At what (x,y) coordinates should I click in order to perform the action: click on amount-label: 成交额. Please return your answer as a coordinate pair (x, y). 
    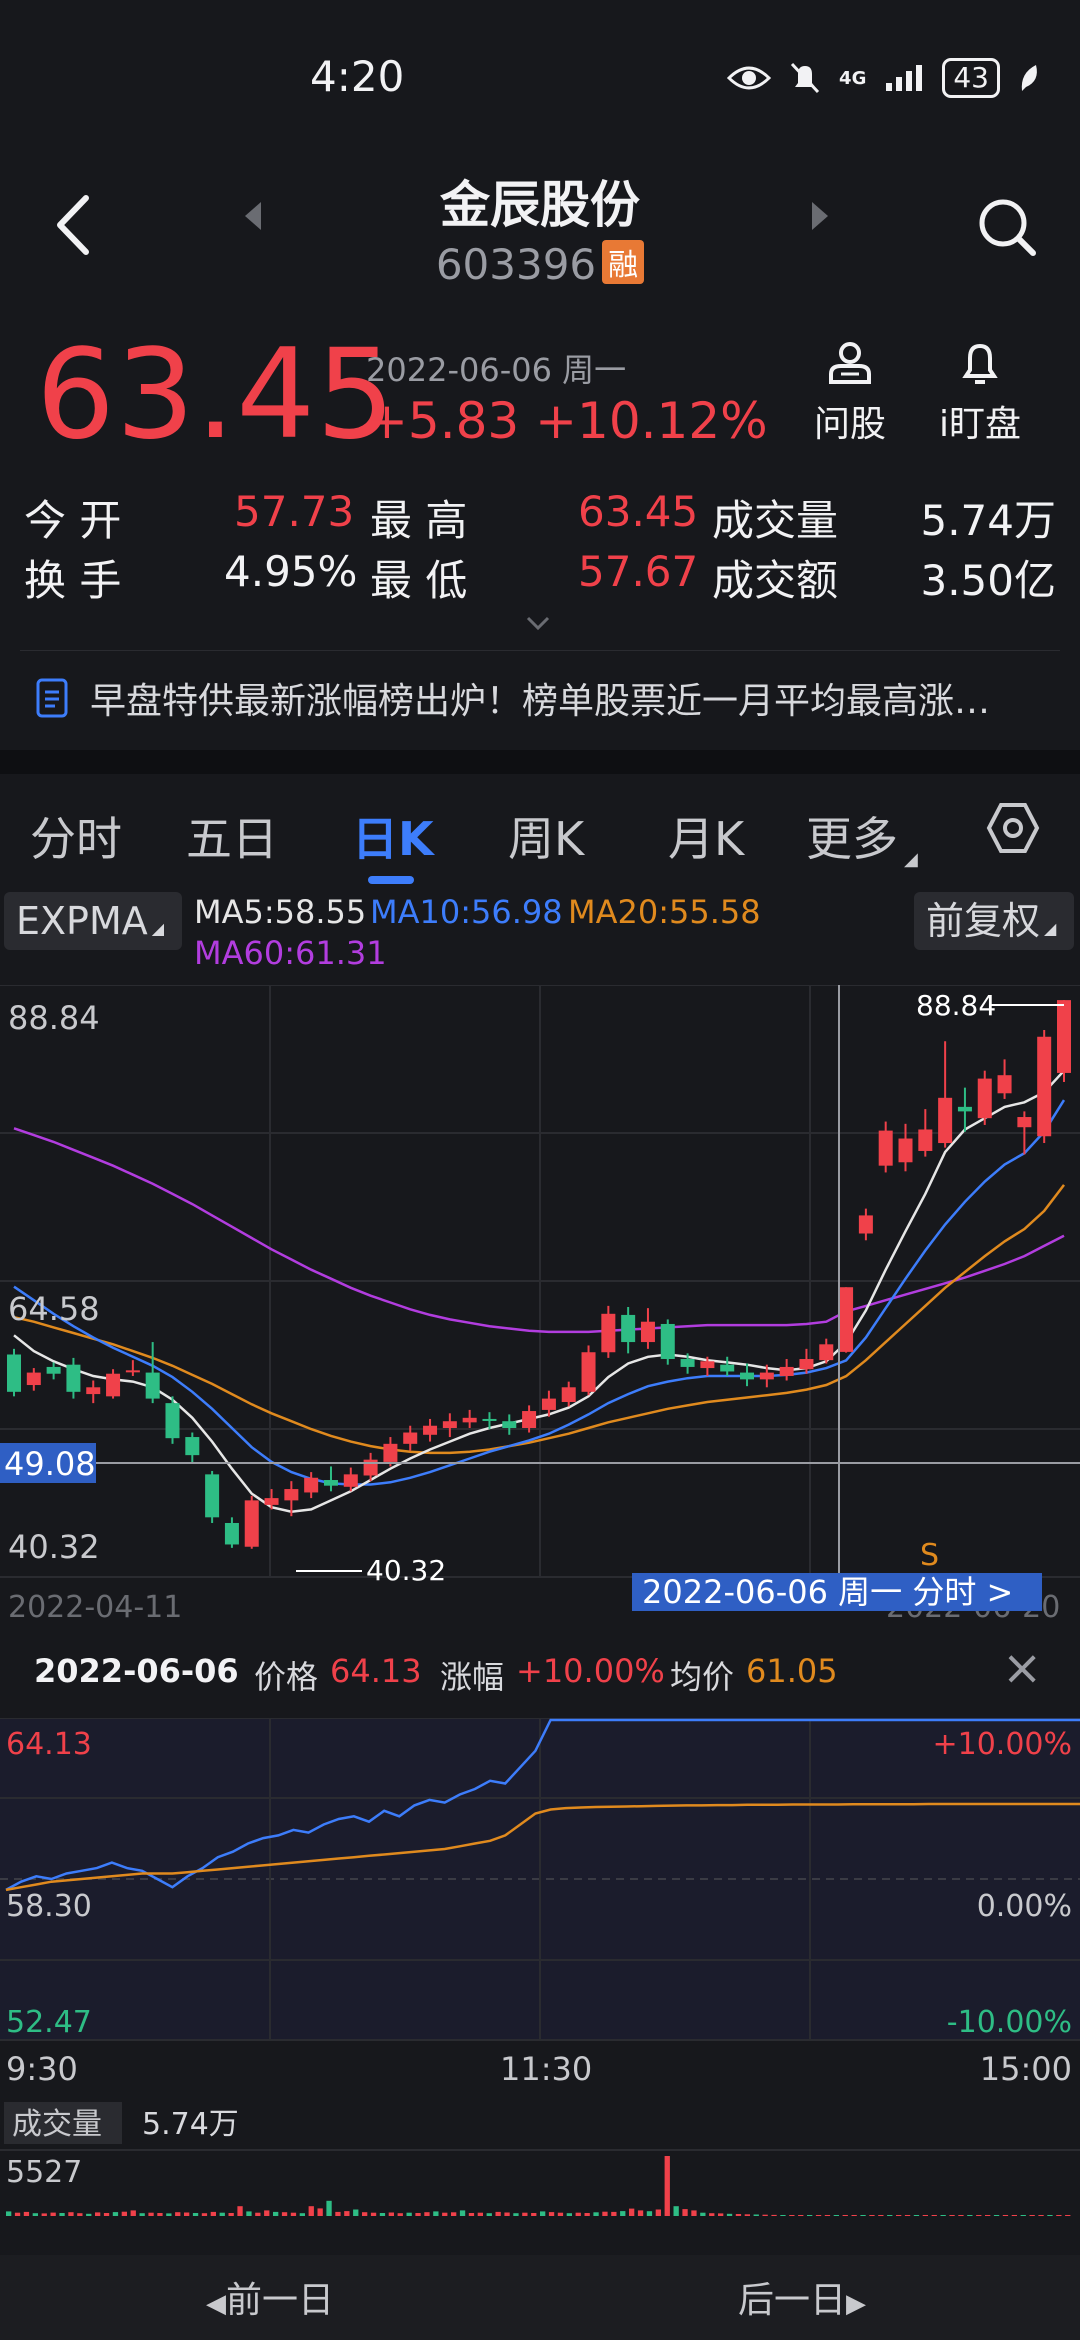
    Looking at the image, I should click on (775, 580).